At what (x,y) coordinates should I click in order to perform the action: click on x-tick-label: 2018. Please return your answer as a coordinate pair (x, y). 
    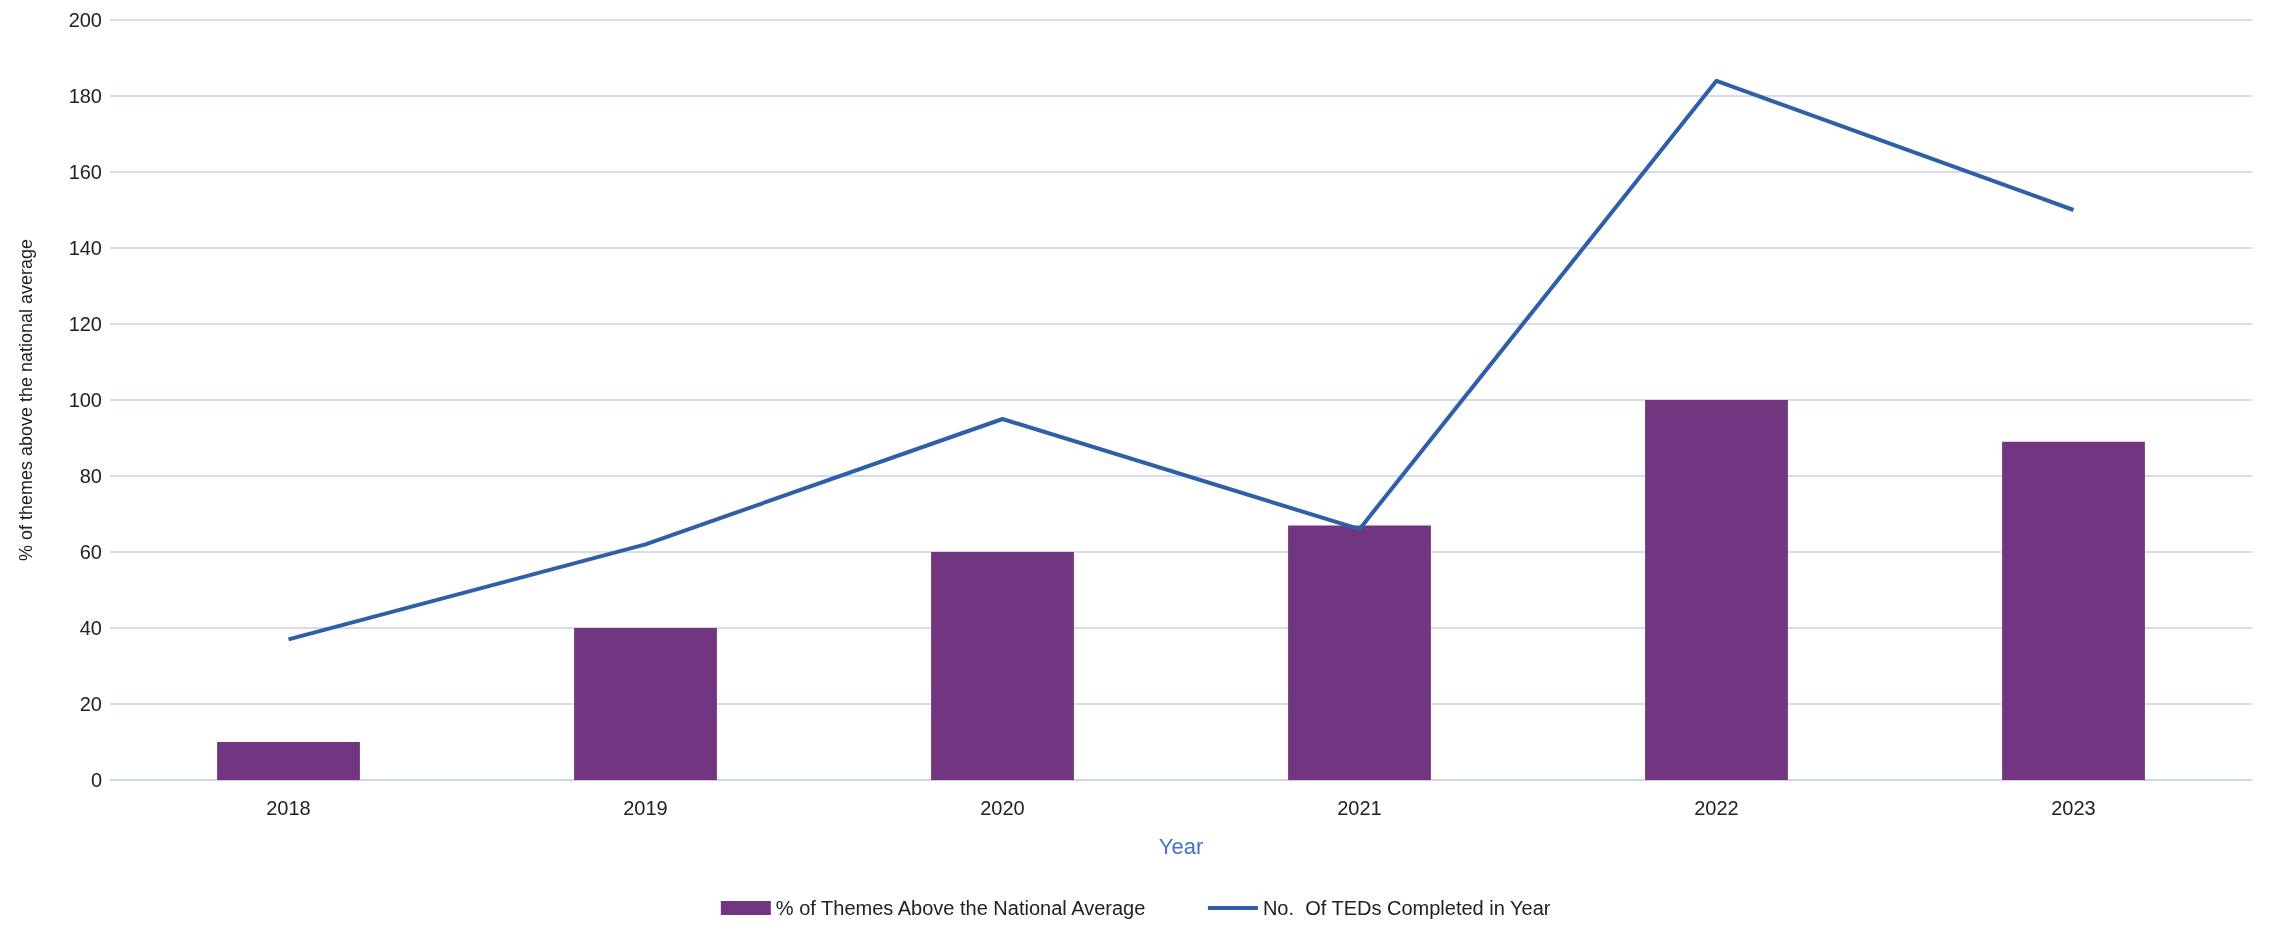
    Looking at the image, I should click on (288, 808).